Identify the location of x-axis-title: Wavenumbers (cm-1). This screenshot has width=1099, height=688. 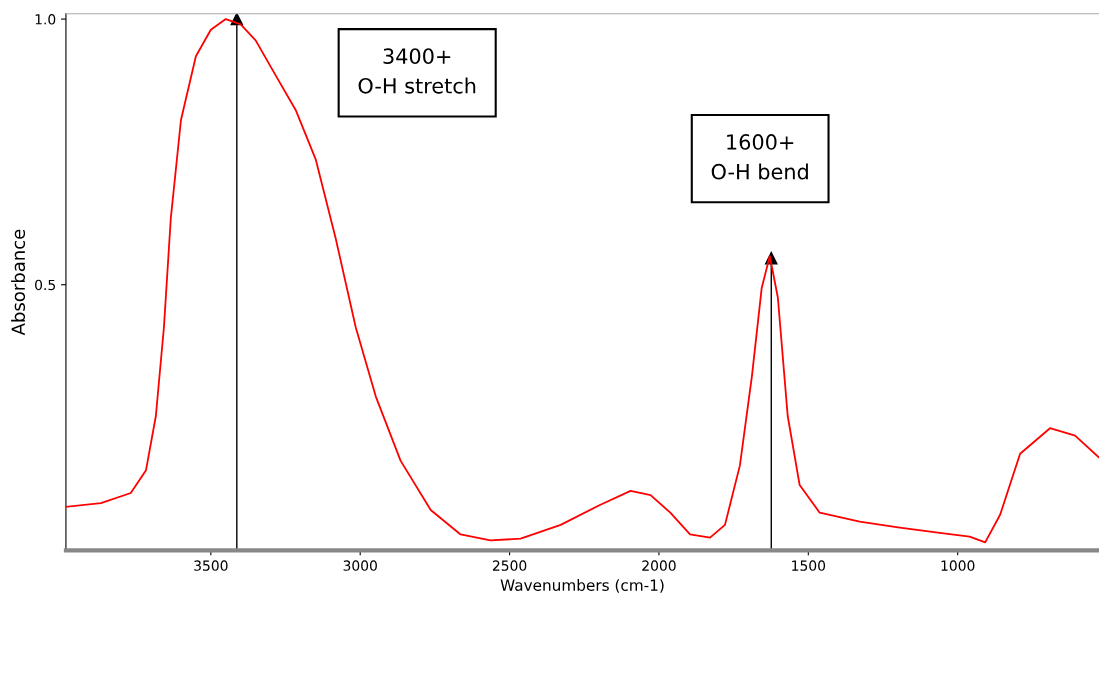
(582, 586).